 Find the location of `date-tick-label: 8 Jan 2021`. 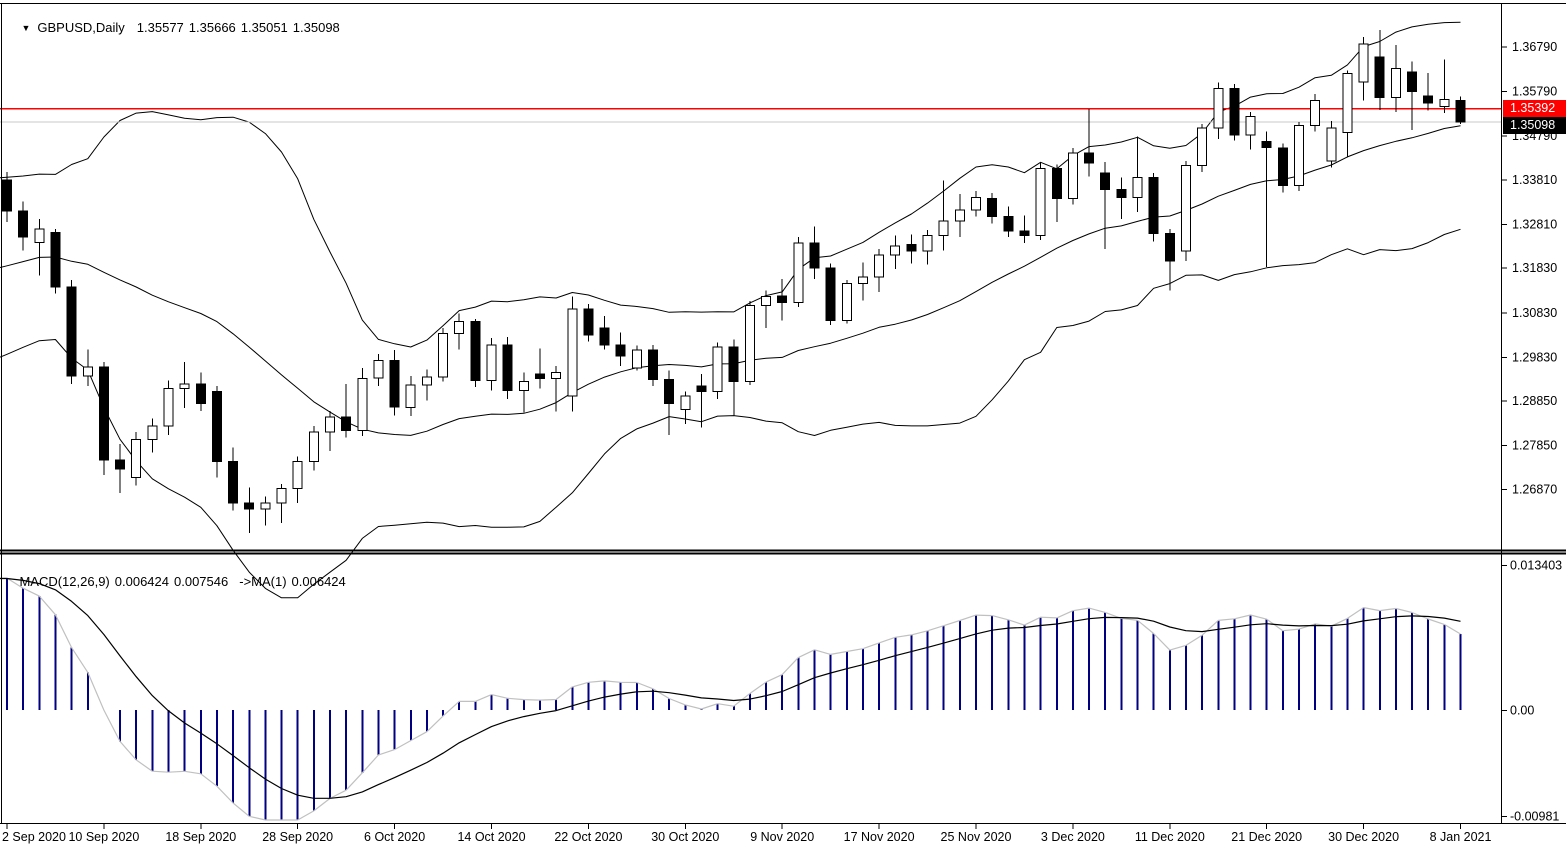

date-tick-label: 8 Jan 2021 is located at coordinates (1461, 837).